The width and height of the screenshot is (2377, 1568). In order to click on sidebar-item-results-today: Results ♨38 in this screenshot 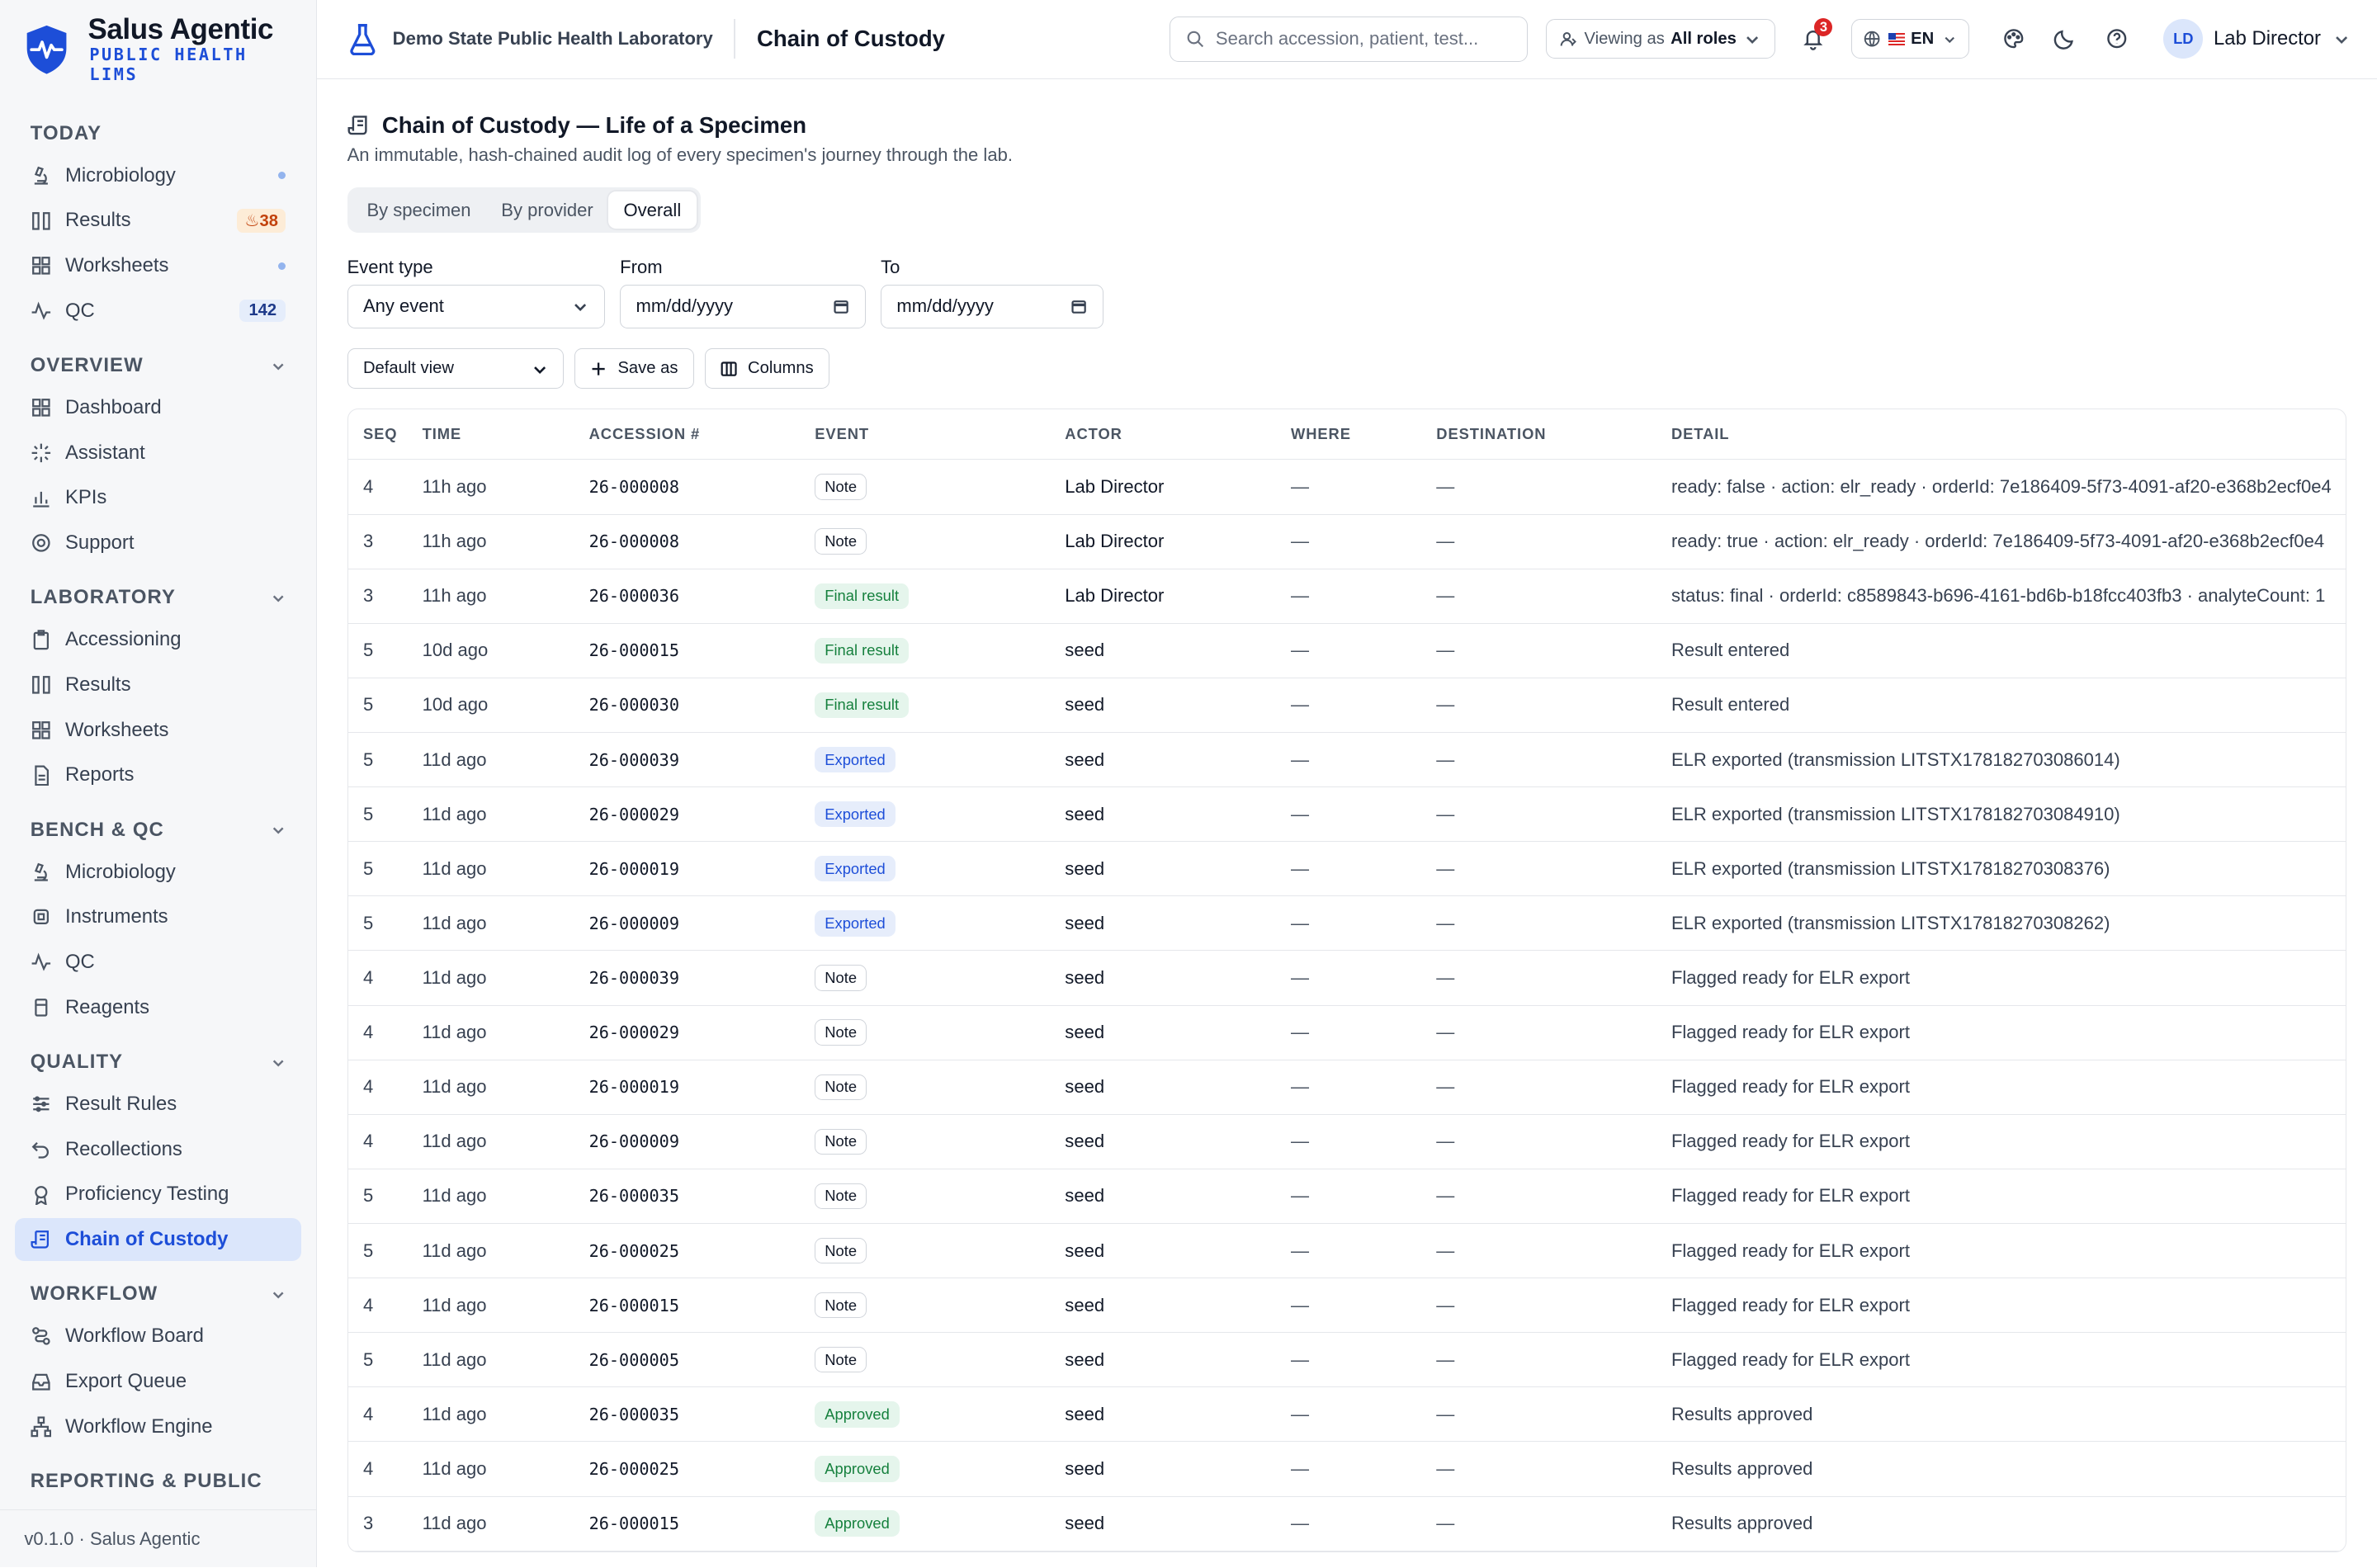, I will do `click(157, 221)`.